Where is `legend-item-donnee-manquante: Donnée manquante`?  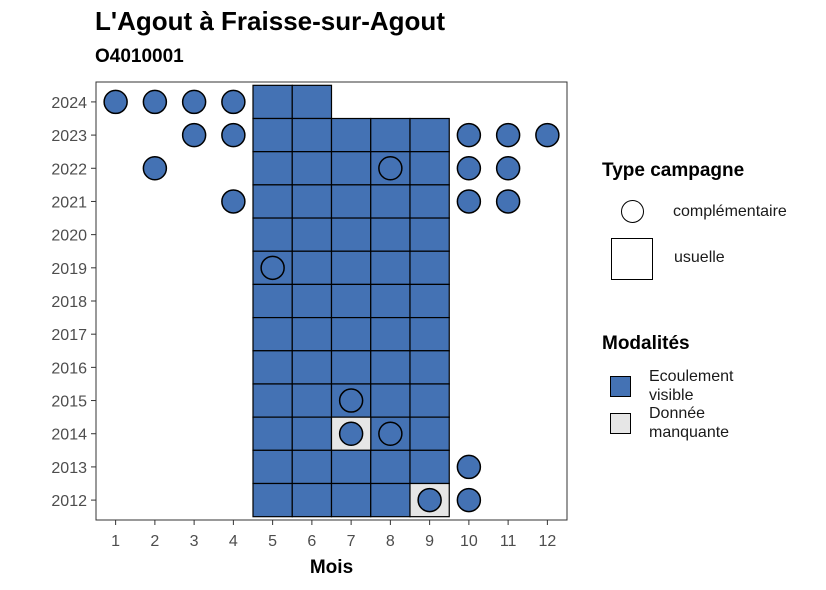 legend-item-donnee-manquante: Donnée manquante is located at coordinates (669, 423).